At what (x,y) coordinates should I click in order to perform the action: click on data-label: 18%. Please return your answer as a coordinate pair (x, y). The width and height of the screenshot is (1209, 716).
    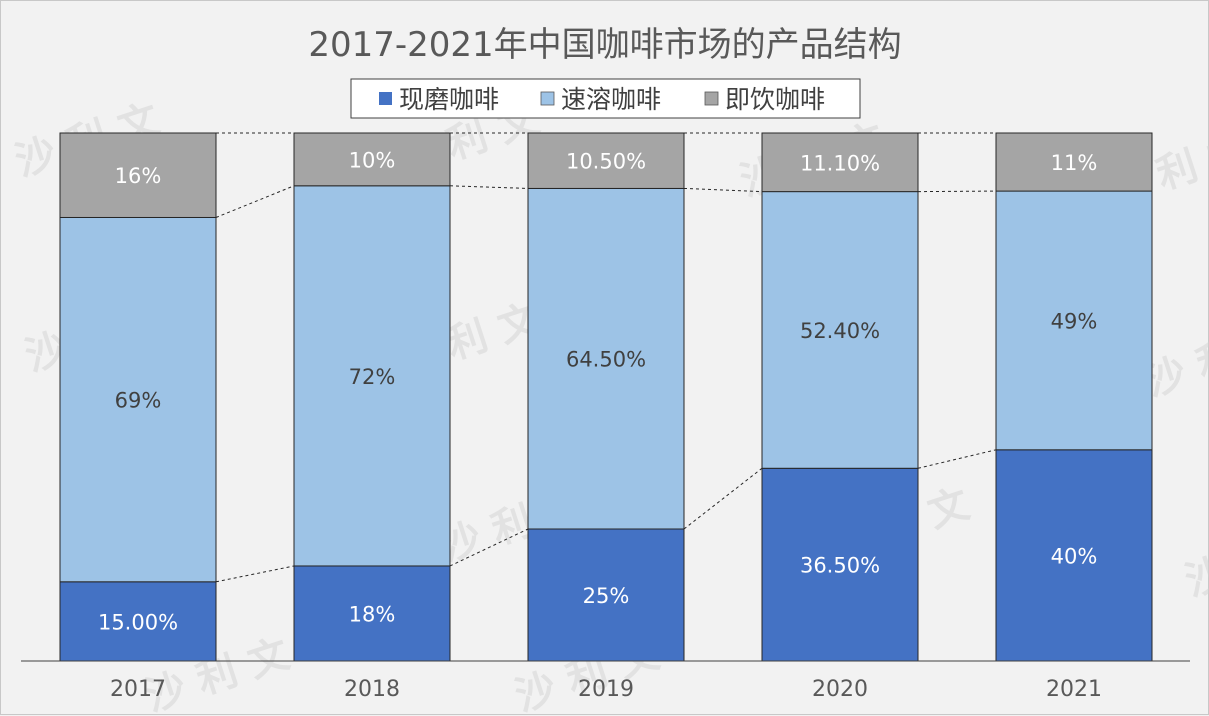
    Looking at the image, I should click on (372, 614).